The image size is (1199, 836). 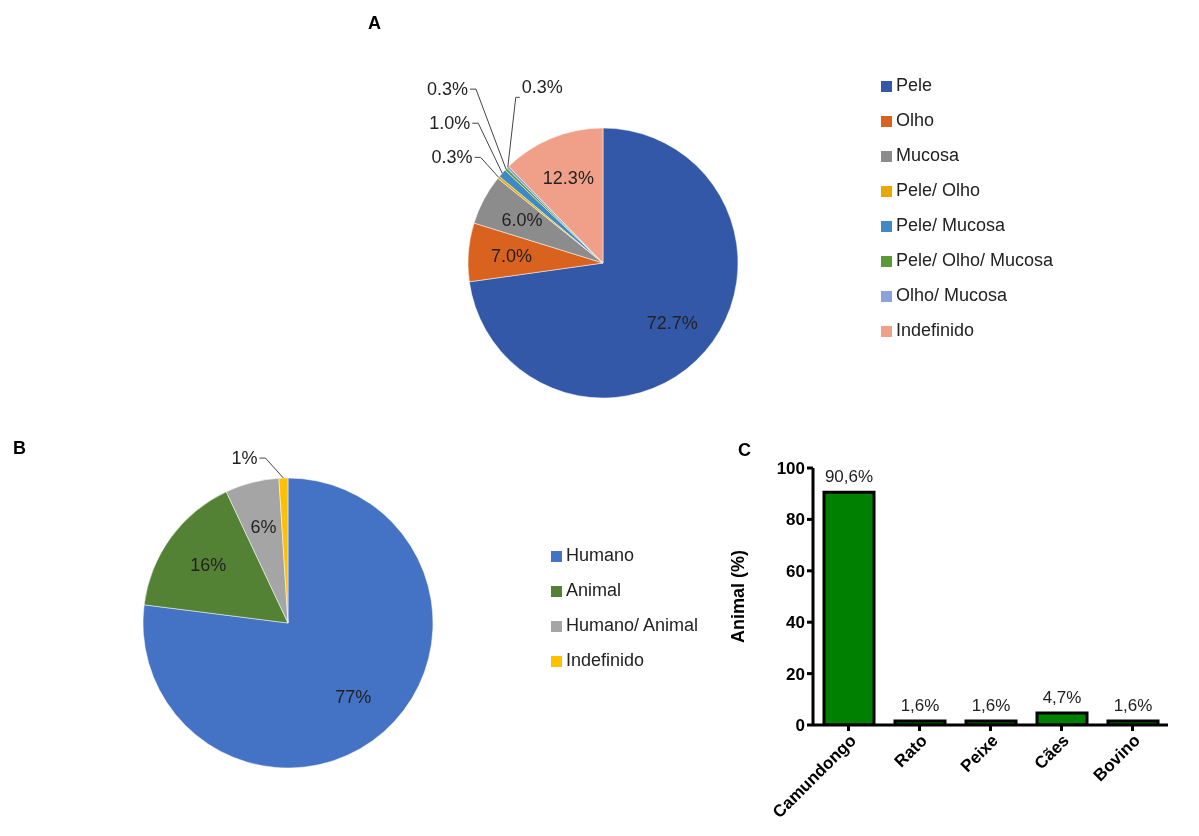 What do you see at coordinates (914, 120) in the screenshot?
I see `legend-label: Olho` at bounding box center [914, 120].